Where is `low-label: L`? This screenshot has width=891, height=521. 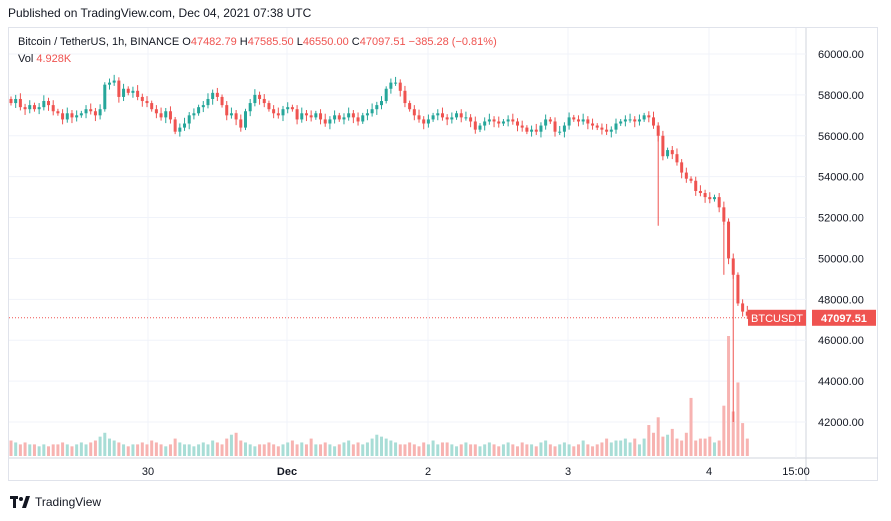
low-label: L is located at coordinates (299, 42).